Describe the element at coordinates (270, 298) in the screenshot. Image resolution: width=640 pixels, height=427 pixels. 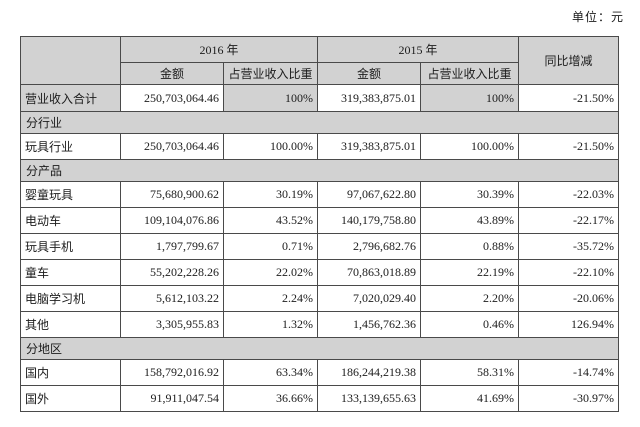
I see `value-cell: 2.24%` at that location.